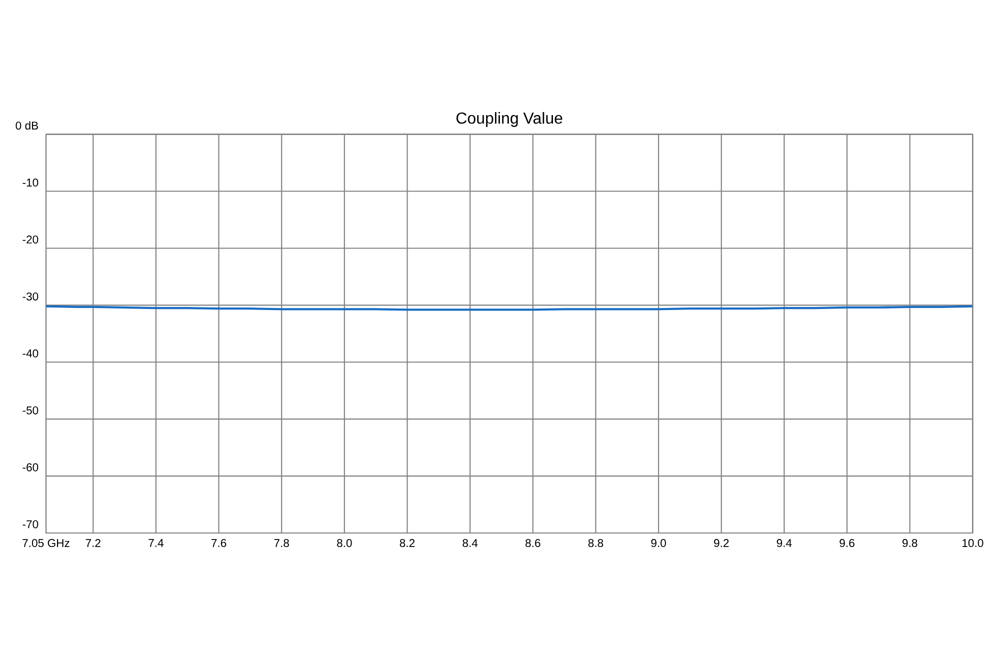  Describe the element at coordinates (281, 543) in the screenshot. I see `x-tick-label: 7.8` at that location.